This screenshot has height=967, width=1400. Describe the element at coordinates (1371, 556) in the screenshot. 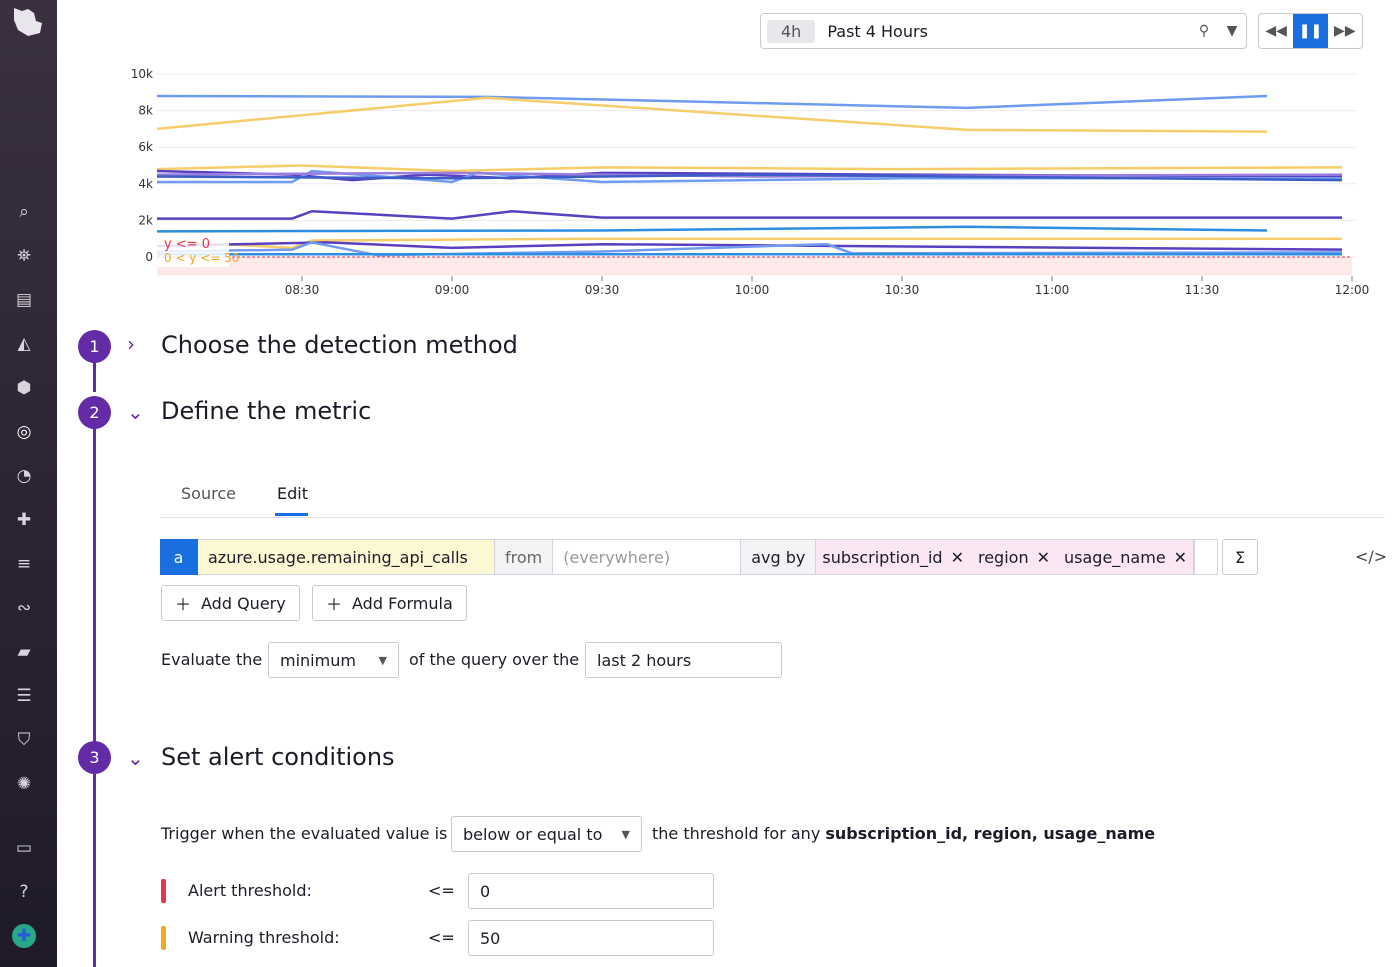

I see `code-icon: </>` at that location.